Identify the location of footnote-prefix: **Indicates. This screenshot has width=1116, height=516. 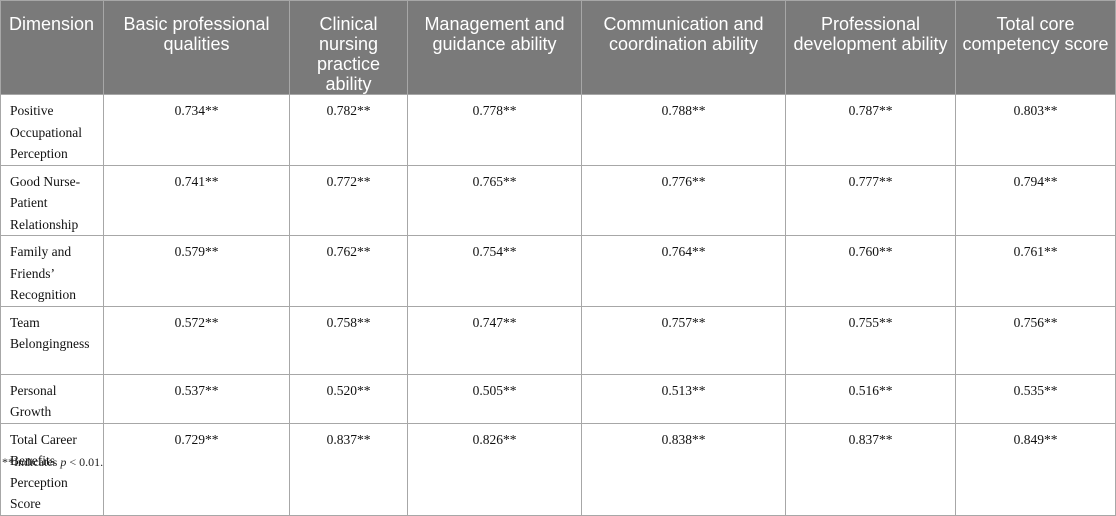
(31, 462).